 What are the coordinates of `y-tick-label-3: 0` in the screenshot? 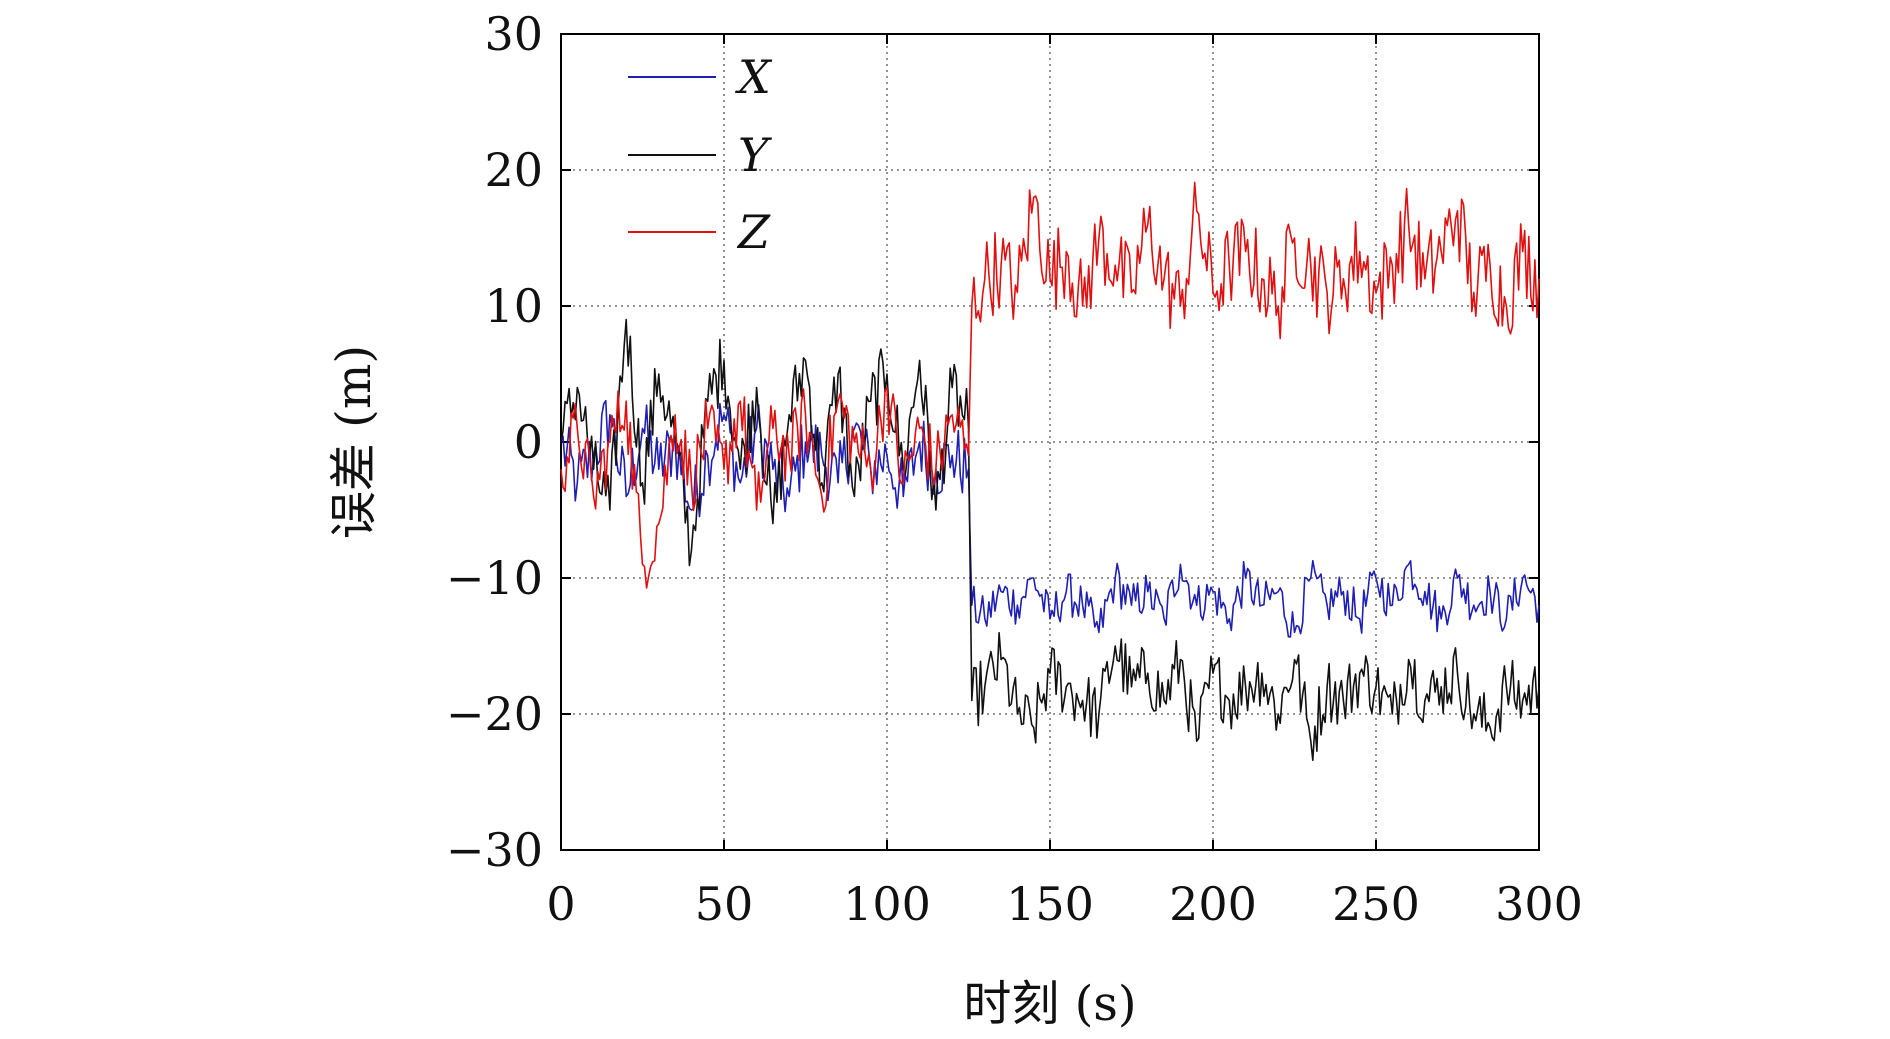 It's located at (528, 442).